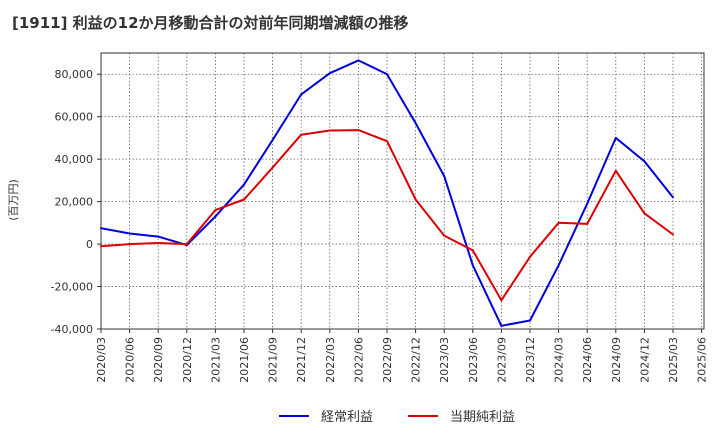 The image size is (720, 440). What do you see at coordinates (473, 360) in the screenshot?
I see `x-tick-label: 2023/06` at bounding box center [473, 360].